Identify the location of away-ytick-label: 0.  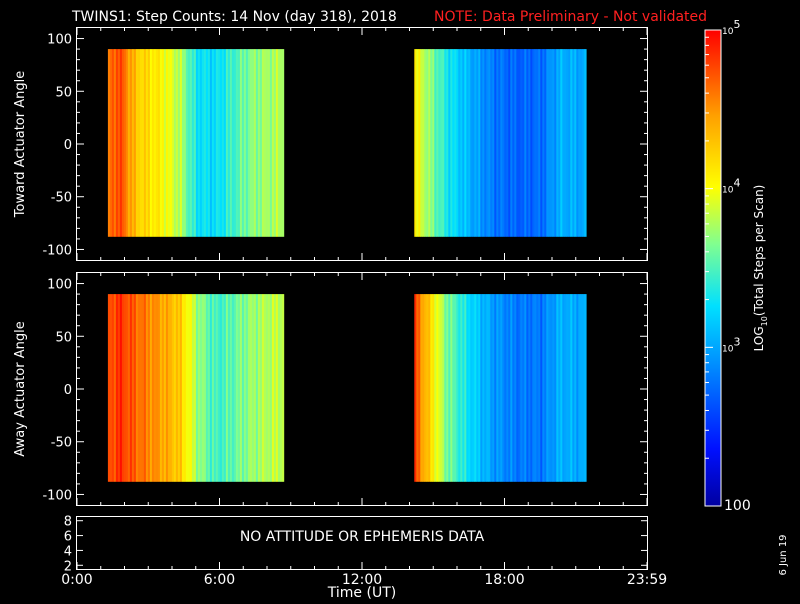
(68, 390).